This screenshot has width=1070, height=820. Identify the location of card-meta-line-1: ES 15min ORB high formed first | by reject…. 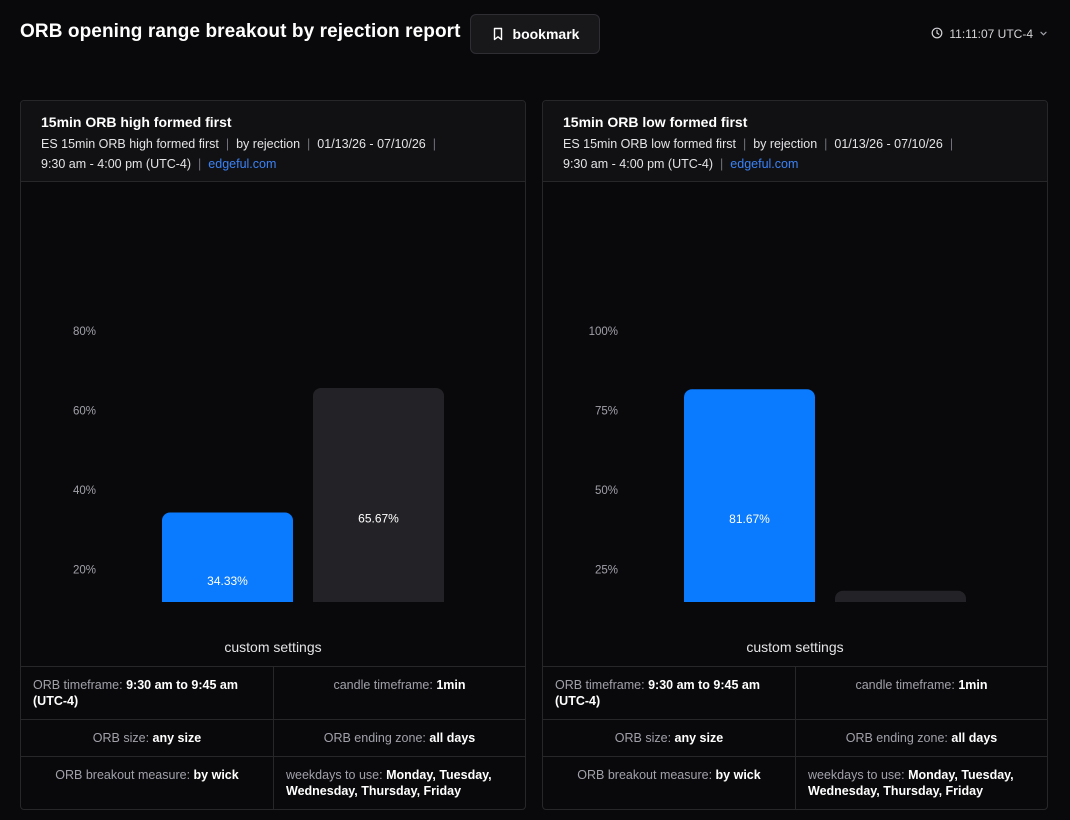
(283, 144).